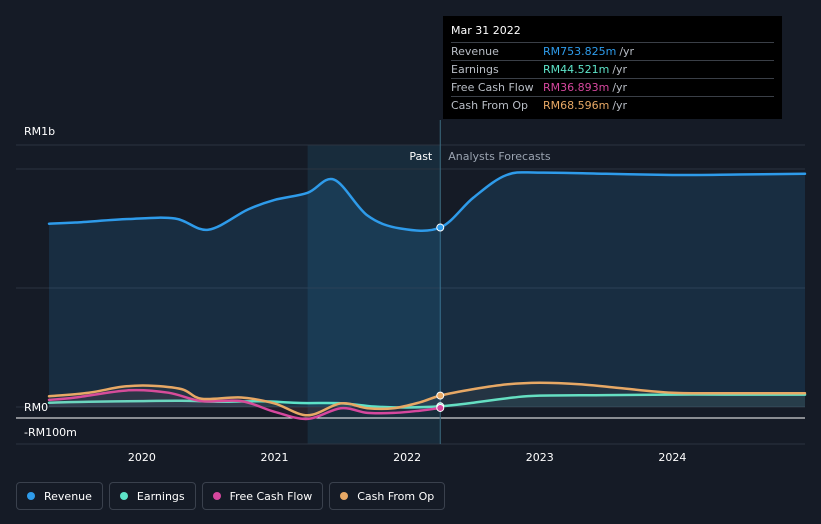 This screenshot has height=524, width=821. What do you see at coordinates (672, 457) in the screenshot?
I see `x-tick-label-2024: 2024` at bounding box center [672, 457].